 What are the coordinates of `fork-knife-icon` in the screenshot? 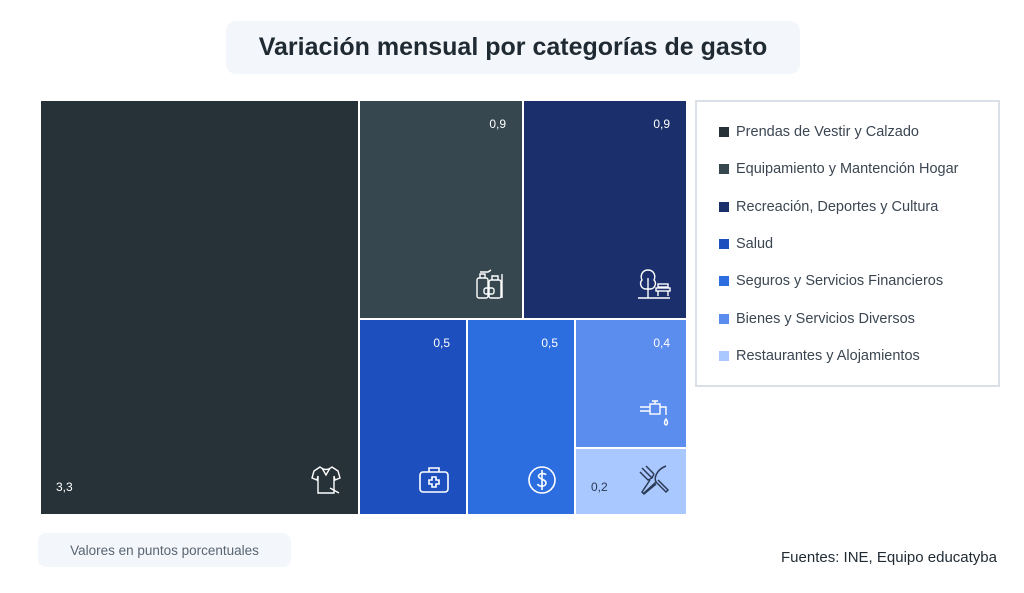 It's located at (654, 480).